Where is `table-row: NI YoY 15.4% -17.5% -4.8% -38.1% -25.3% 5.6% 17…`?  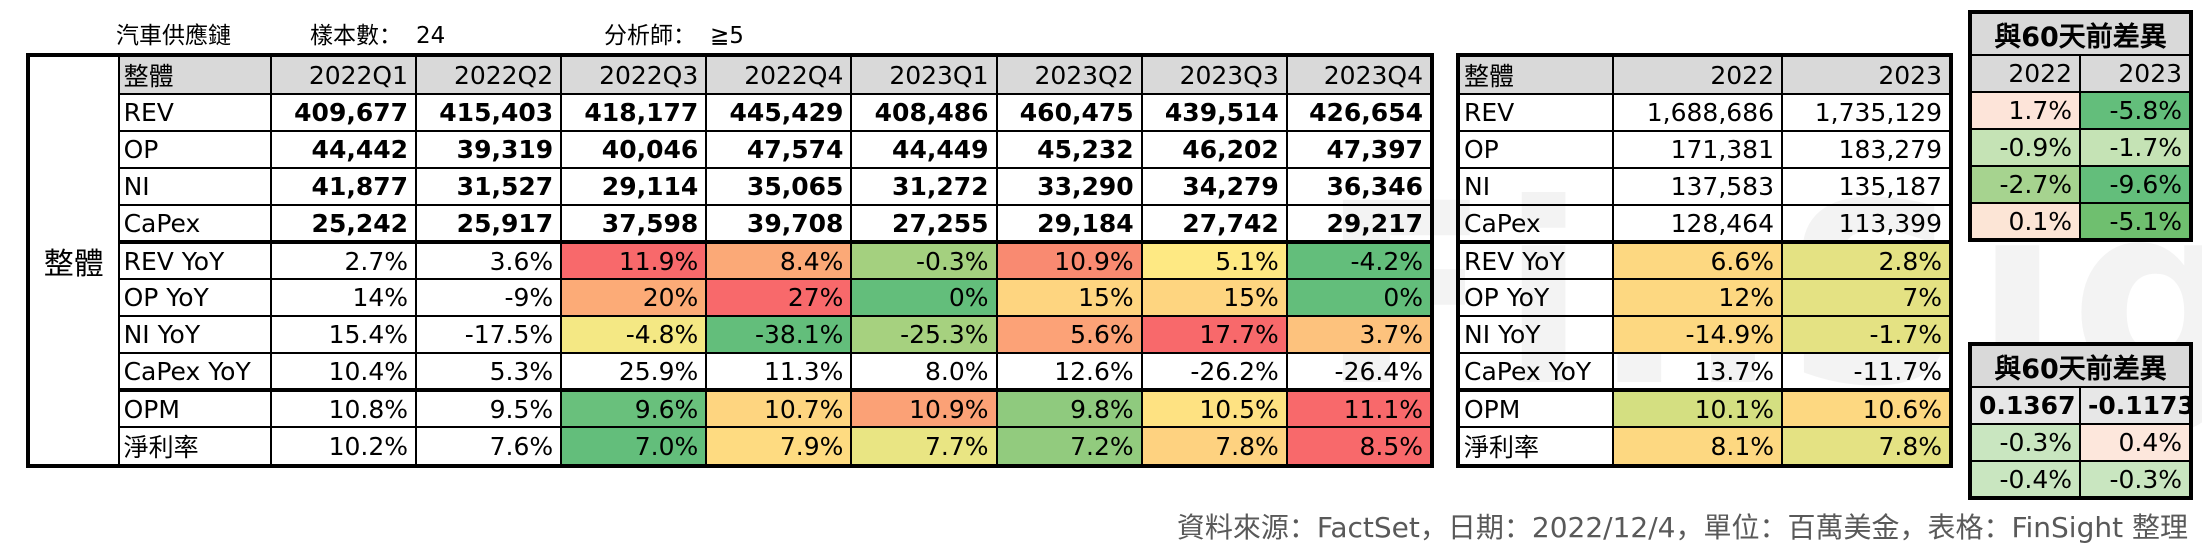
table-row: NI YoY 15.4% -17.5% -4.8% -38.1% -25.3% 5.6% 17… is located at coordinates (731, 334).